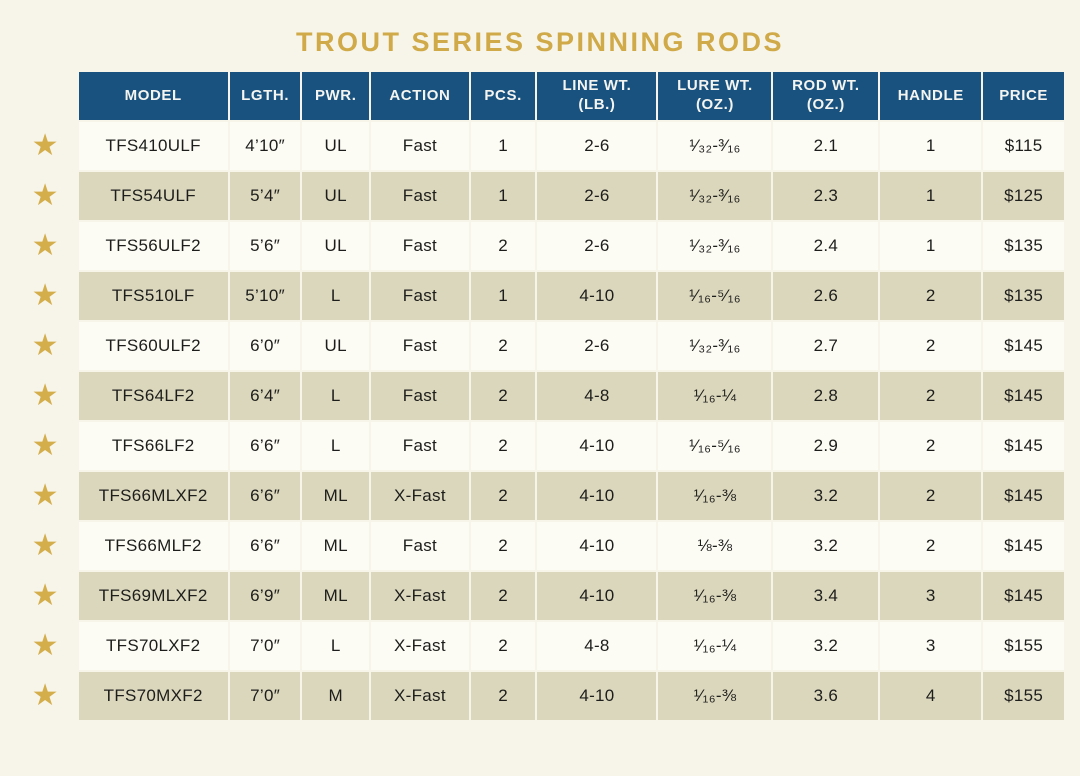  What do you see at coordinates (931, 96) in the screenshot?
I see `column-header-handle: HANDLE` at bounding box center [931, 96].